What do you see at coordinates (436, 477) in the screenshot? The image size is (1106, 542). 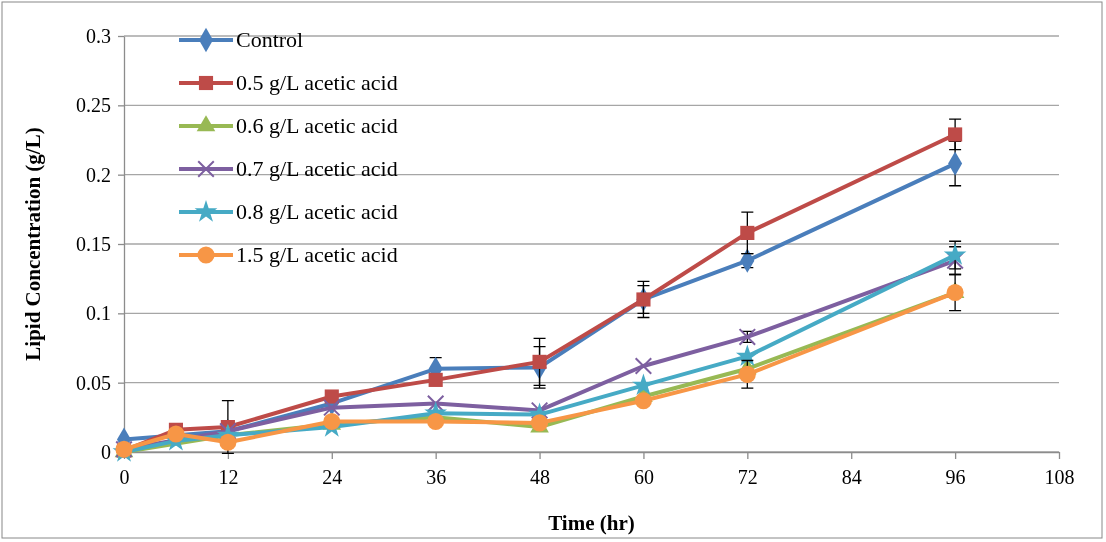 I see `x-tick-label: 36` at bounding box center [436, 477].